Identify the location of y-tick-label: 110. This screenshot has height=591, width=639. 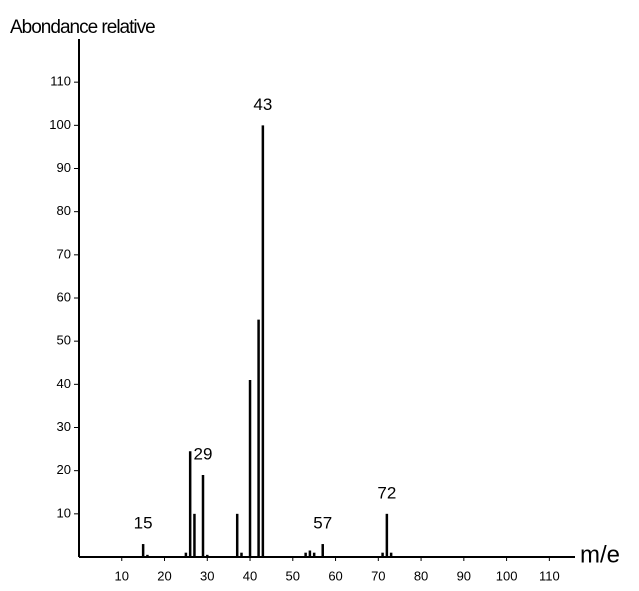
(60, 81).